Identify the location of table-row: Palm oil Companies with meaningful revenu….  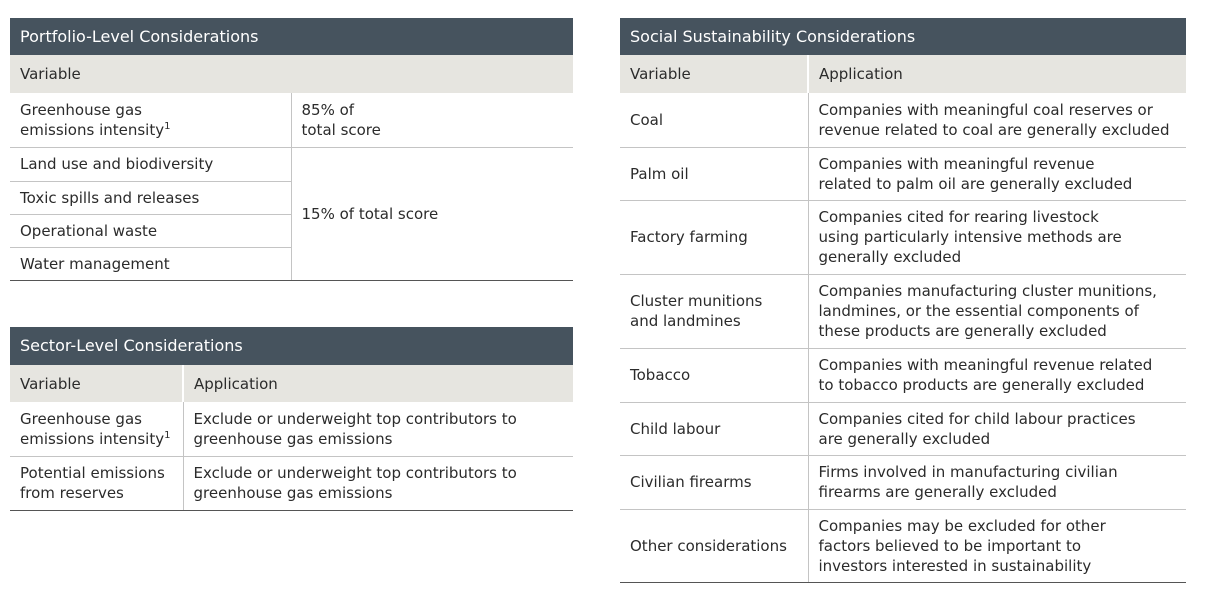
(903, 174).